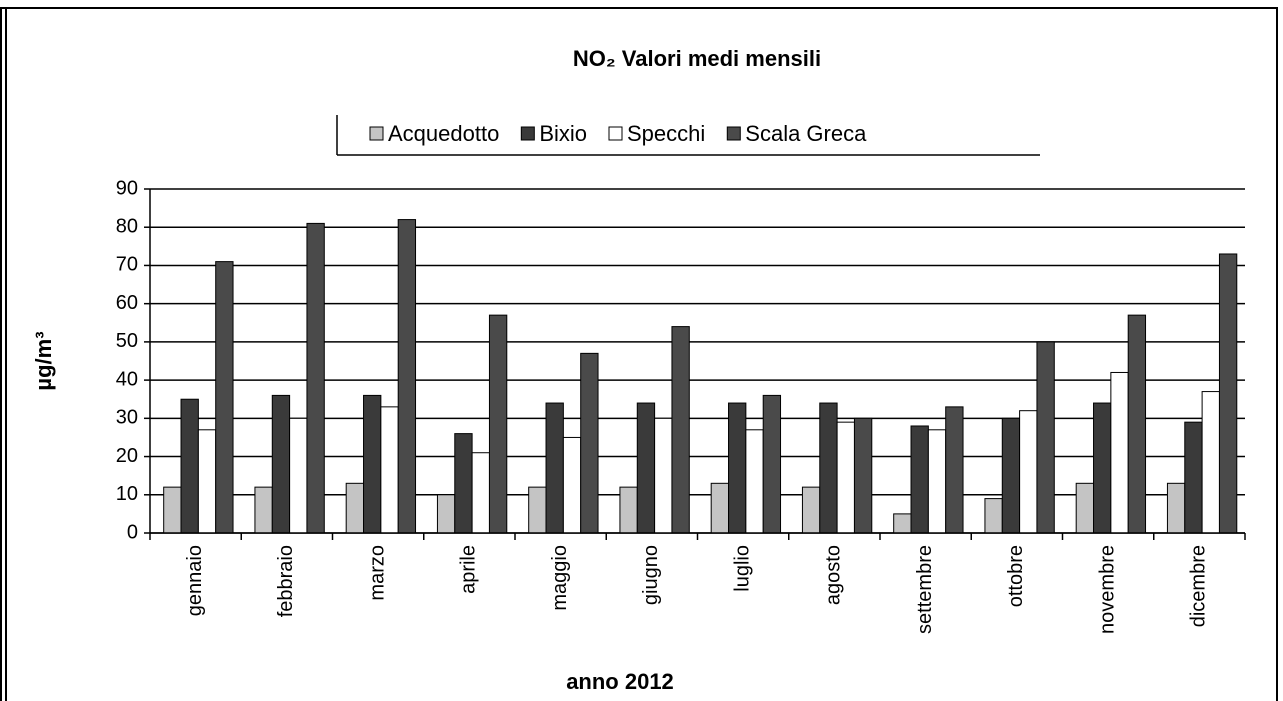 This screenshot has width=1283, height=701. Describe the element at coordinates (697, 58) in the screenshot. I see `chart-title: NO₂ Valori medi mensili` at that location.